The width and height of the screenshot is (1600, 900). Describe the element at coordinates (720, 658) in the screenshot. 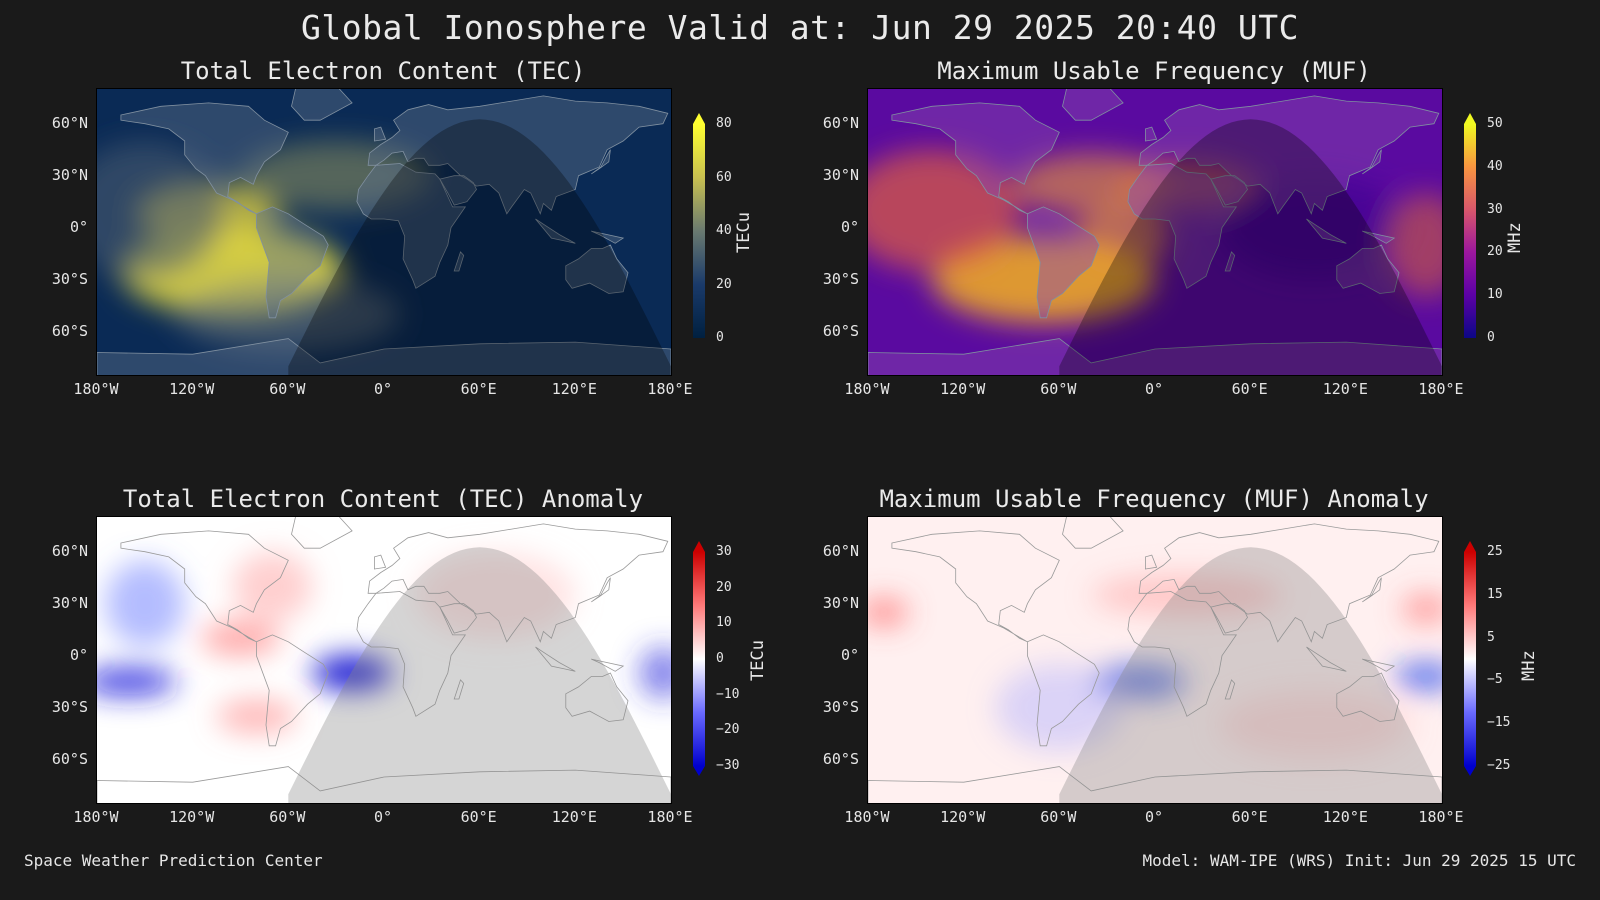

I see `tec_anom-colorbar-tick: 0` at that location.